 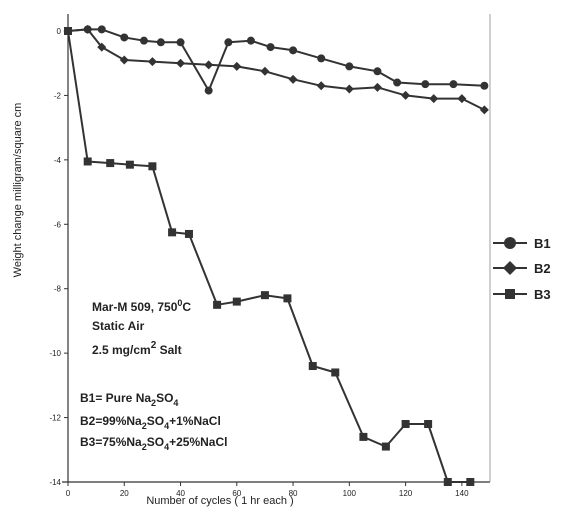 What do you see at coordinates (219, 501) in the screenshot?
I see `x-axis-label: Number of cycles ( 1 hr each )` at bounding box center [219, 501].